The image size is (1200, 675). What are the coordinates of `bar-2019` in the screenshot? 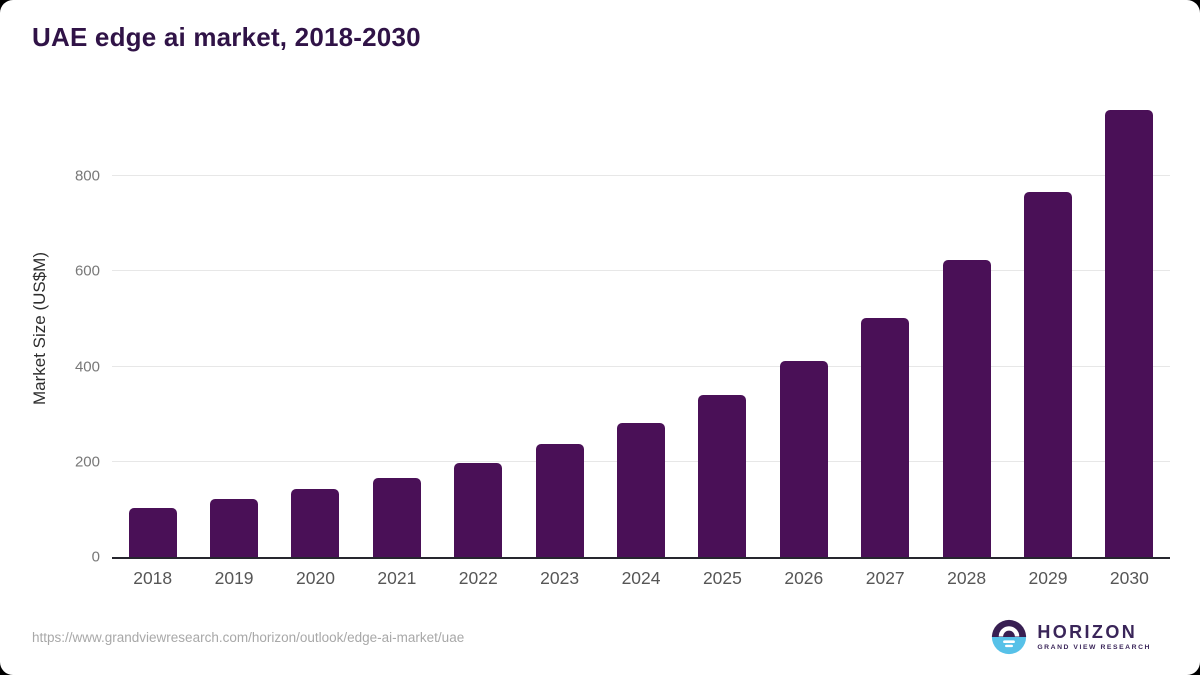 It's located at (234, 528).